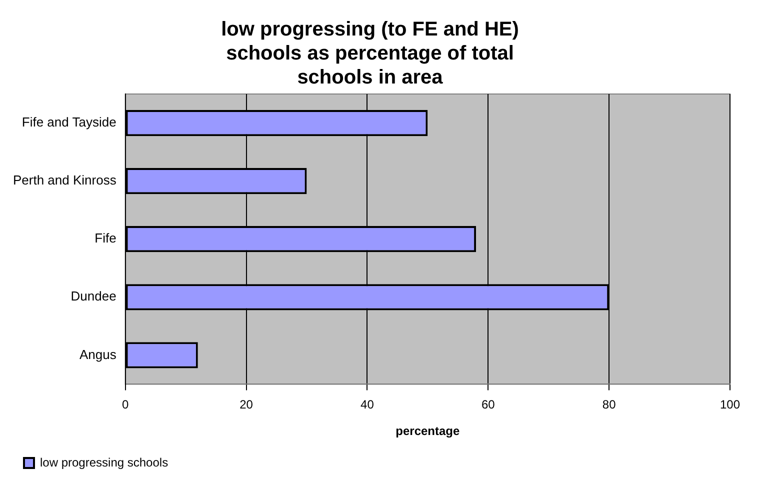  Describe the element at coordinates (367, 405) in the screenshot. I see `x-tick-label: 40` at that location.